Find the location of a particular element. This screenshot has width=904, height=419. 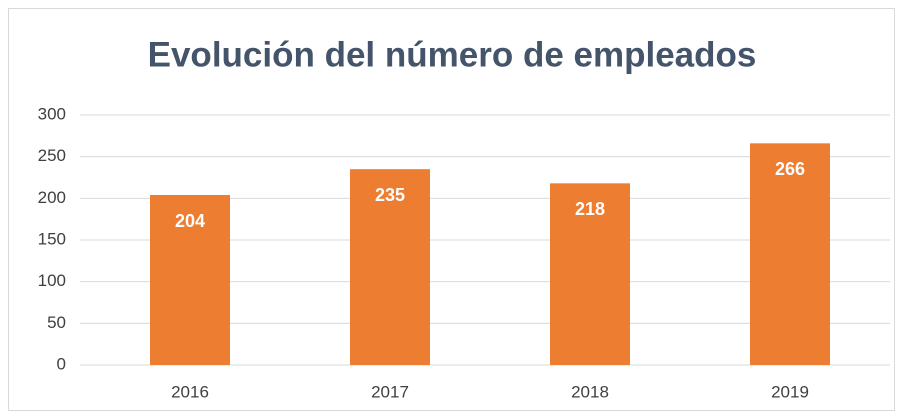

y-tick-label: 0 is located at coordinates (61, 363).